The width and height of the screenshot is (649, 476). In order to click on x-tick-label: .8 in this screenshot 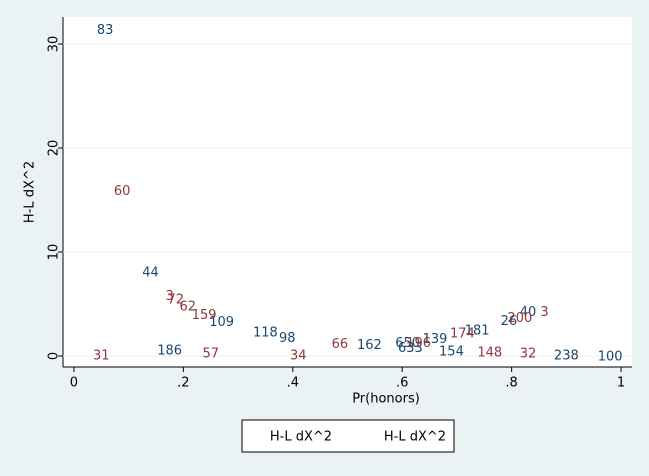, I will do `click(511, 383)`.